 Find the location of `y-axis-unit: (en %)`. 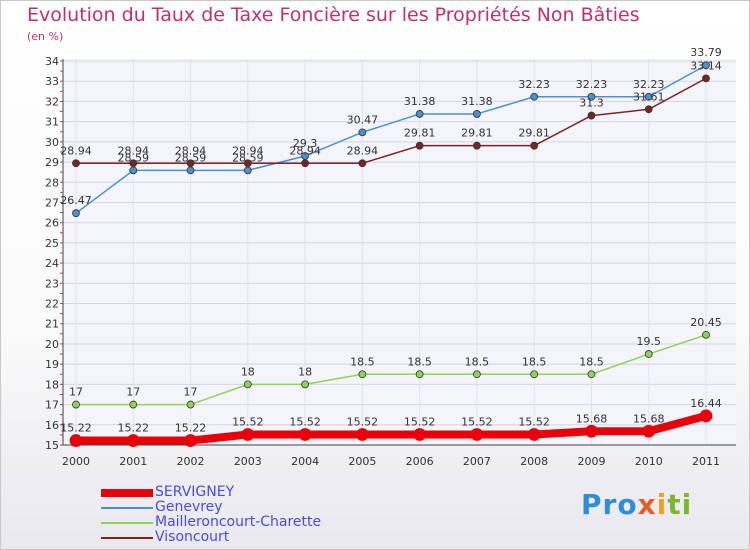

y-axis-unit: (en %) is located at coordinates (45, 36).